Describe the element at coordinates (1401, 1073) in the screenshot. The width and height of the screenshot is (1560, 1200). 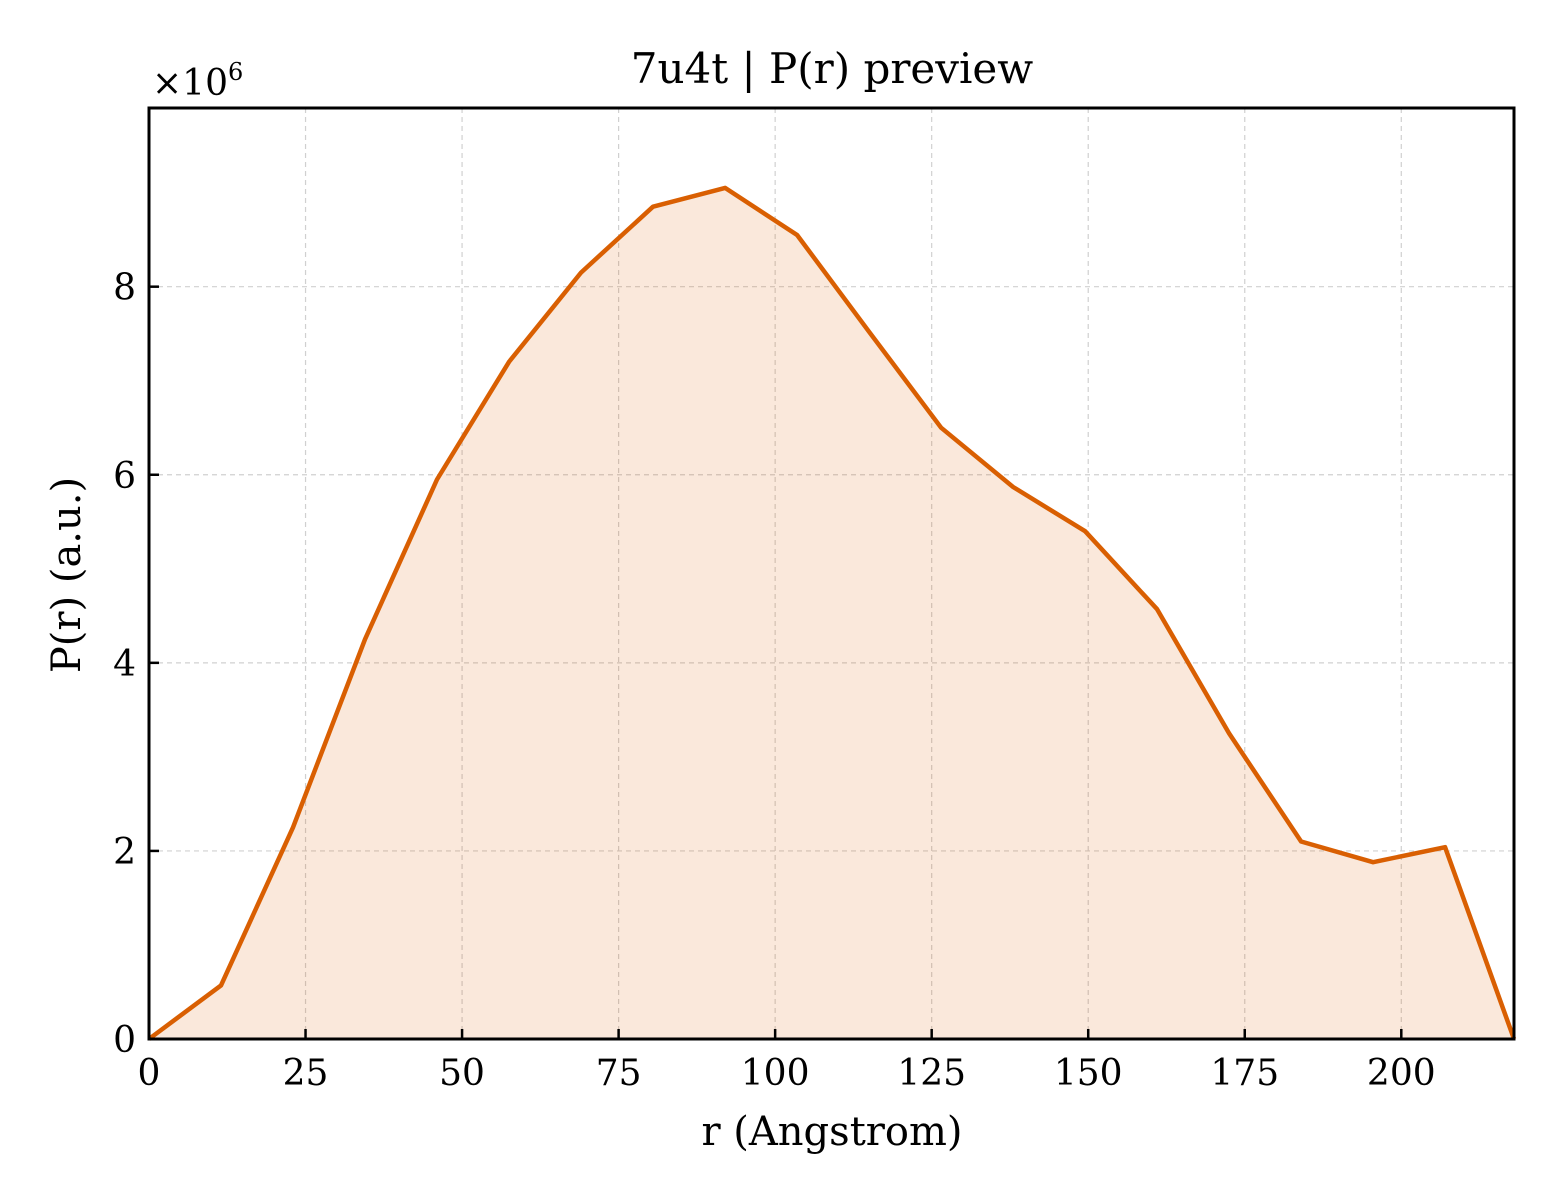
I see `x-tick-label: 200` at that location.